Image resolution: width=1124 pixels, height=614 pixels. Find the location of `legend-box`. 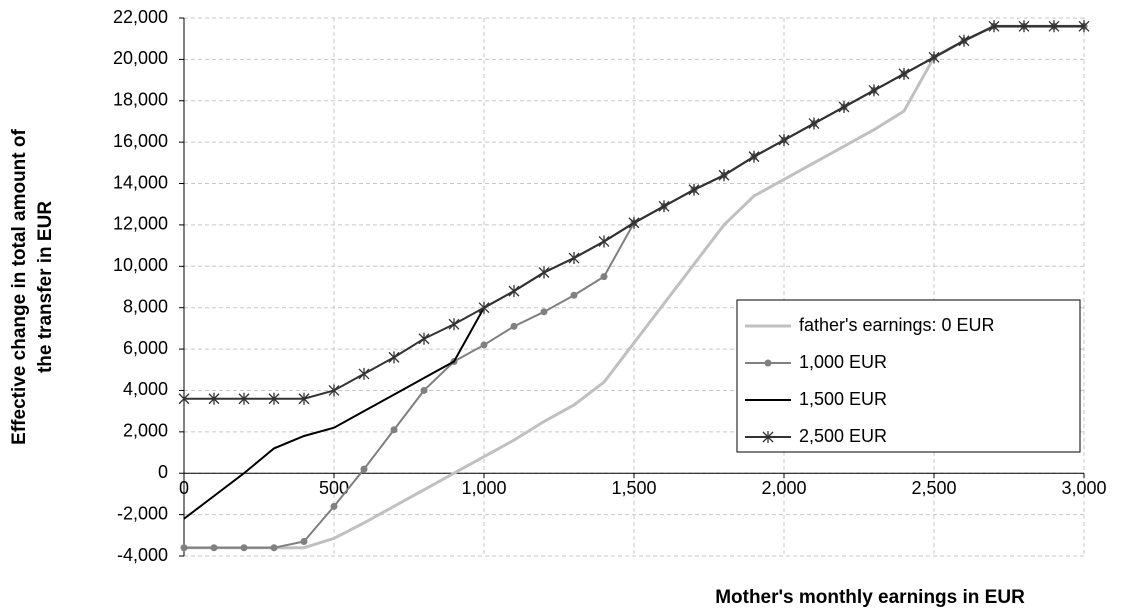

legend-box is located at coordinates (908, 376).